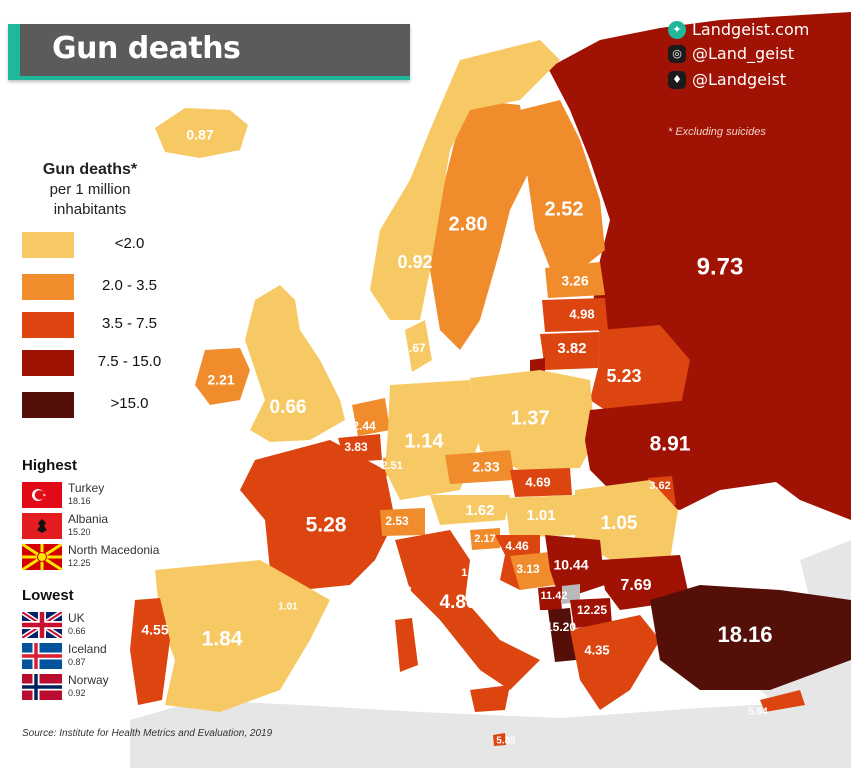 The height and width of the screenshot is (768, 851). Describe the element at coordinates (635, 585) in the screenshot. I see `value-label-bulgaria: 7.69` at that location.